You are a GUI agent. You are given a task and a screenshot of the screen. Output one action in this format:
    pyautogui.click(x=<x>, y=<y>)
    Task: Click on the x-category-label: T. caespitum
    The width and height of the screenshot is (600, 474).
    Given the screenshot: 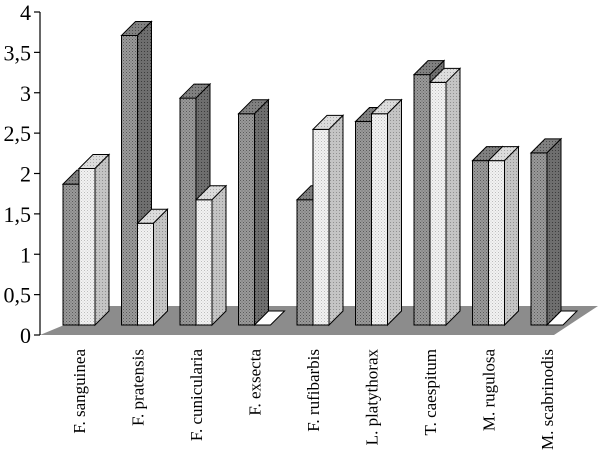 What is the action you would take?
    pyautogui.click(x=430, y=392)
    